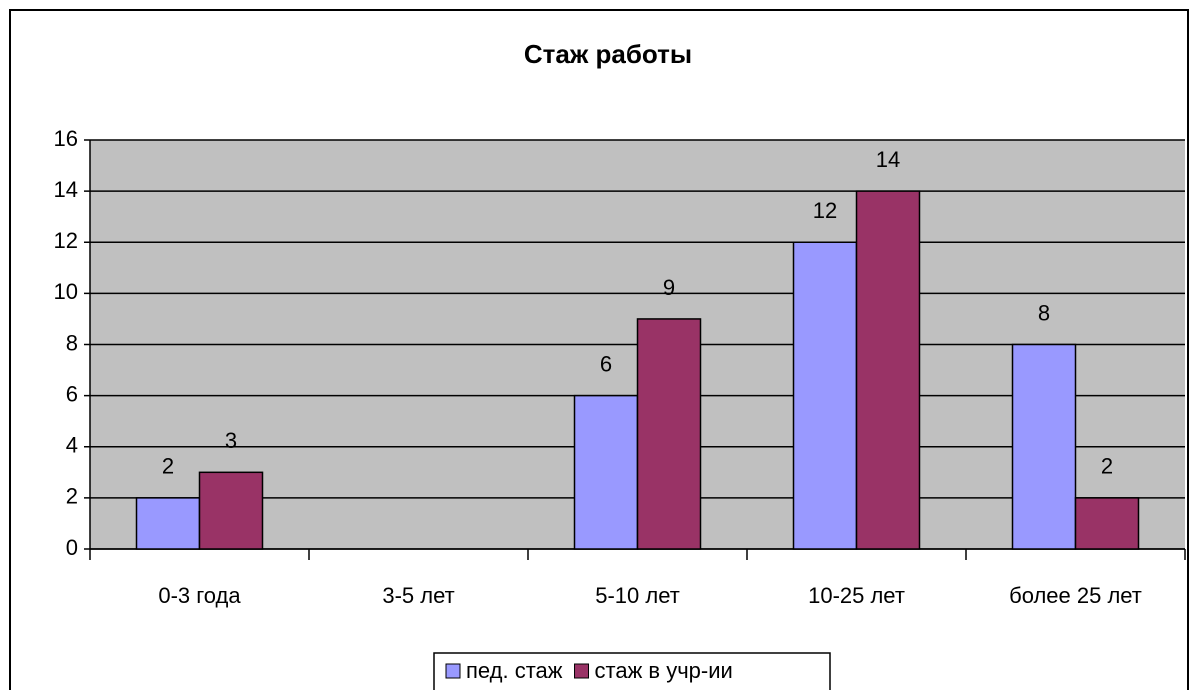  I want to click on y-tick-label: 10, so click(66, 291).